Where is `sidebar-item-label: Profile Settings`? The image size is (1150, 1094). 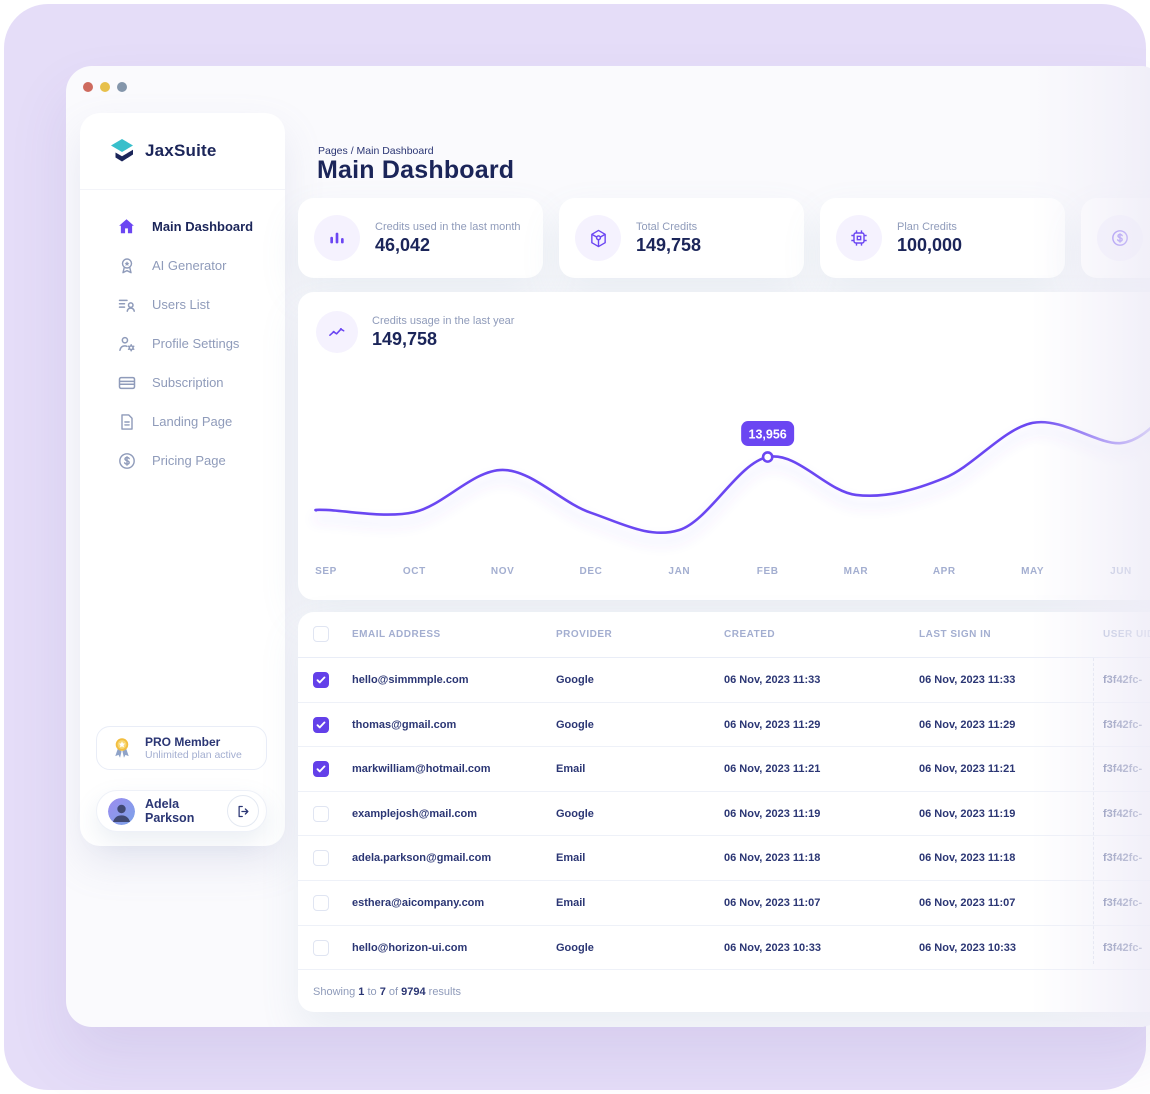 sidebar-item-label: Profile Settings is located at coordinates (196, 343).